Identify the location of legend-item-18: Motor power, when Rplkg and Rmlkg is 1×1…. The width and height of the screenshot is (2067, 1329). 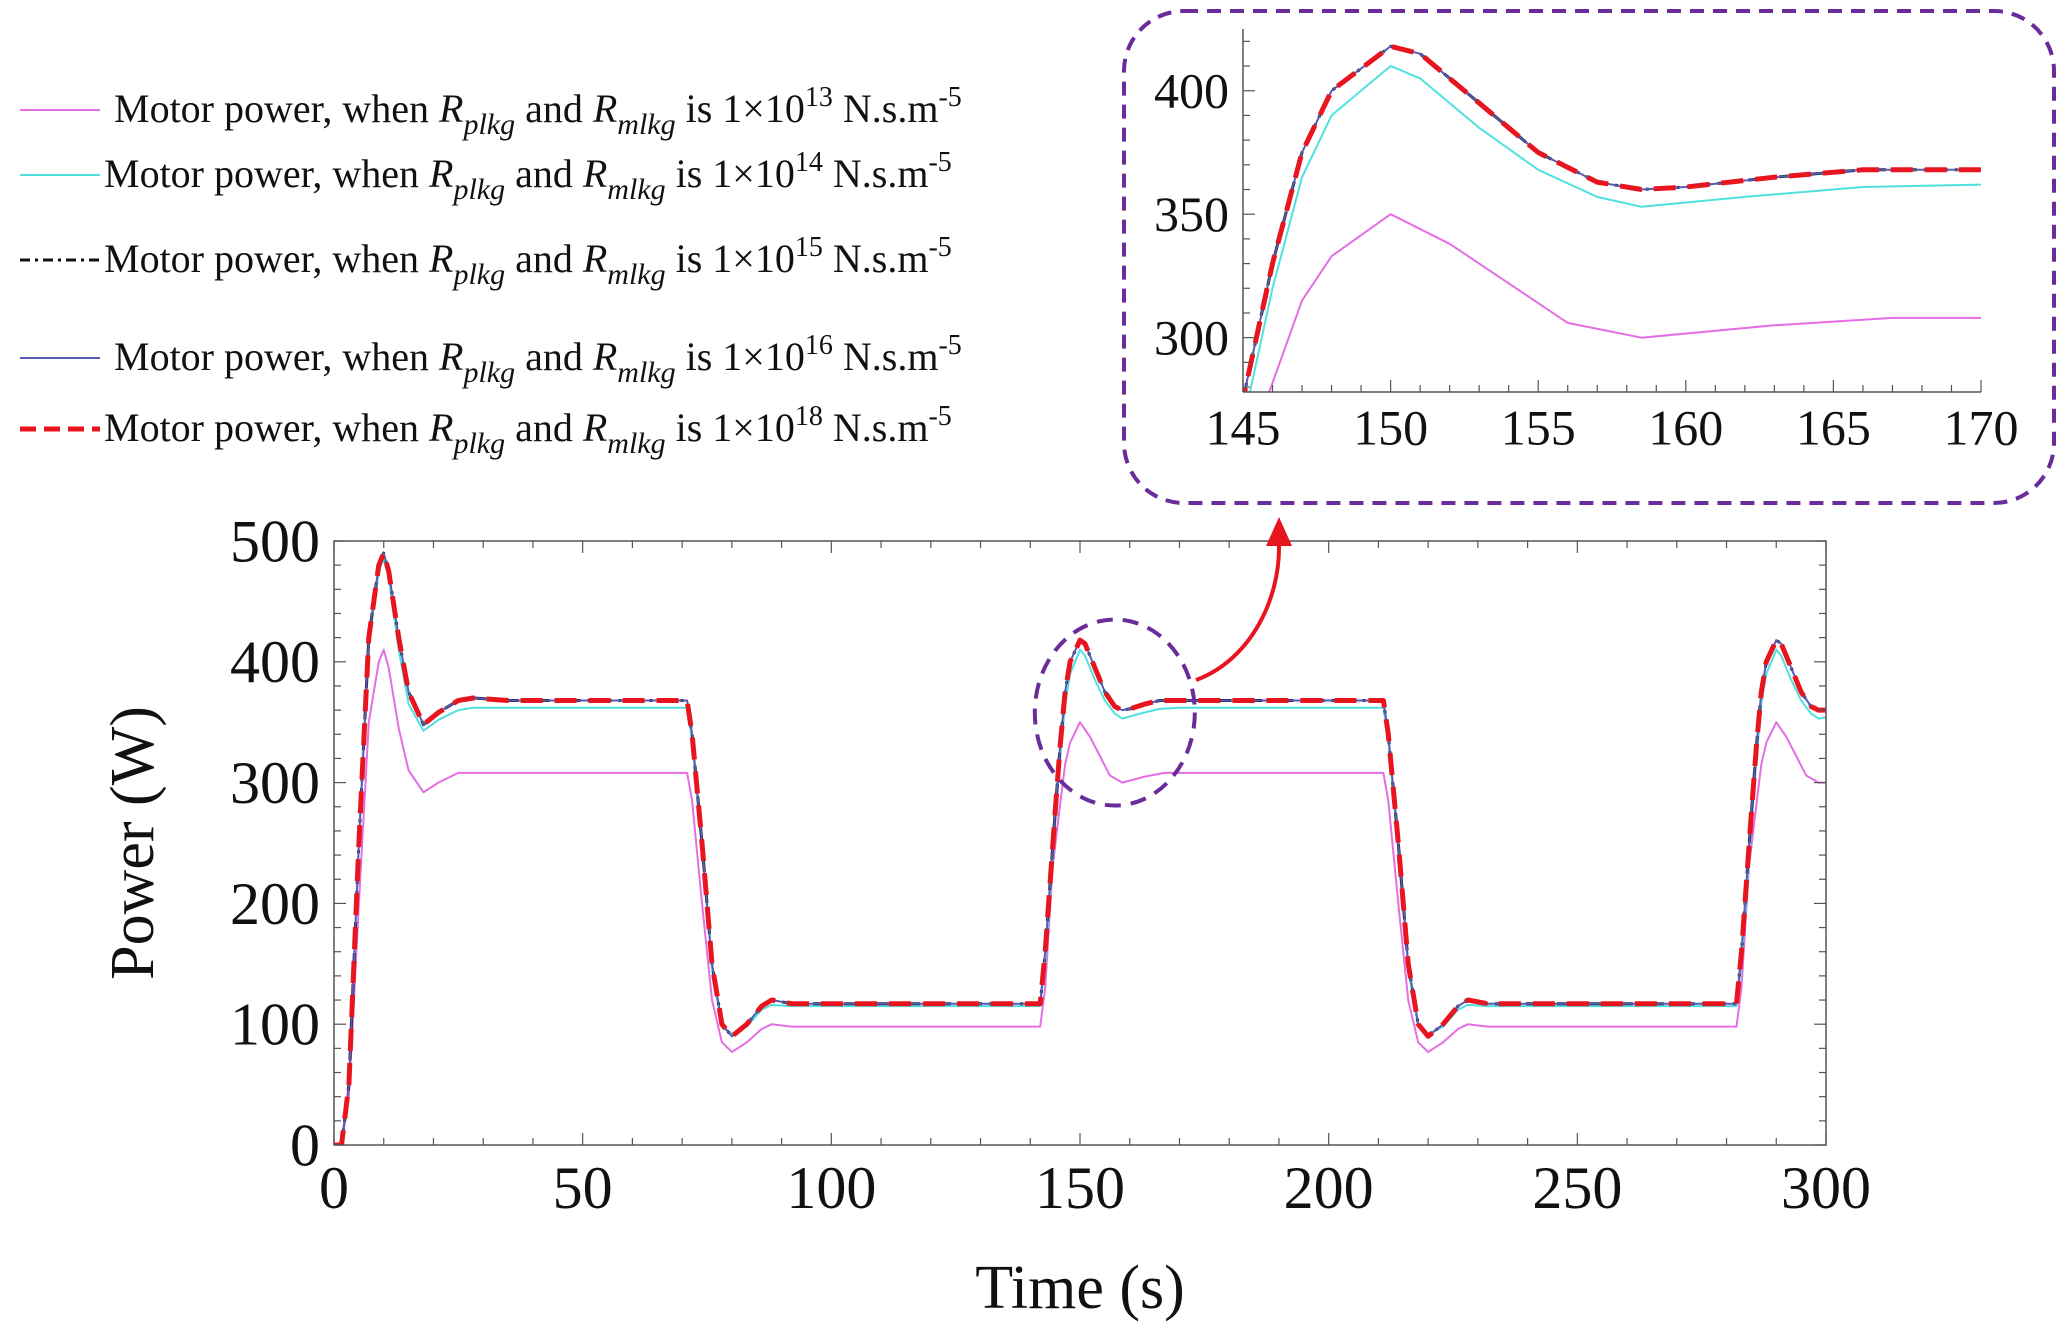
(486, 430).